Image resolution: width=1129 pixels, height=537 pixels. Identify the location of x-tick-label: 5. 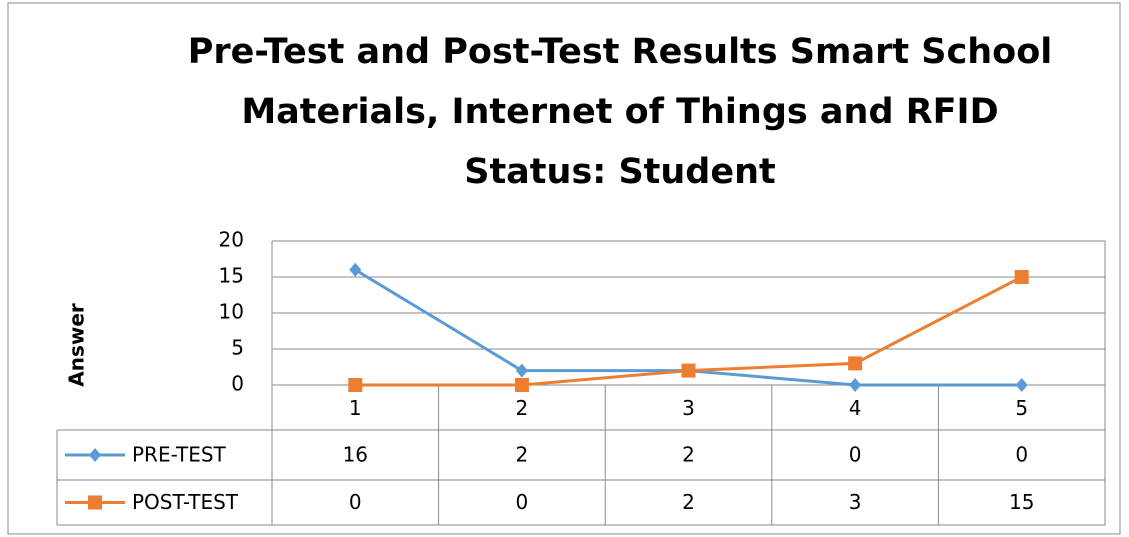
(1021, 408).